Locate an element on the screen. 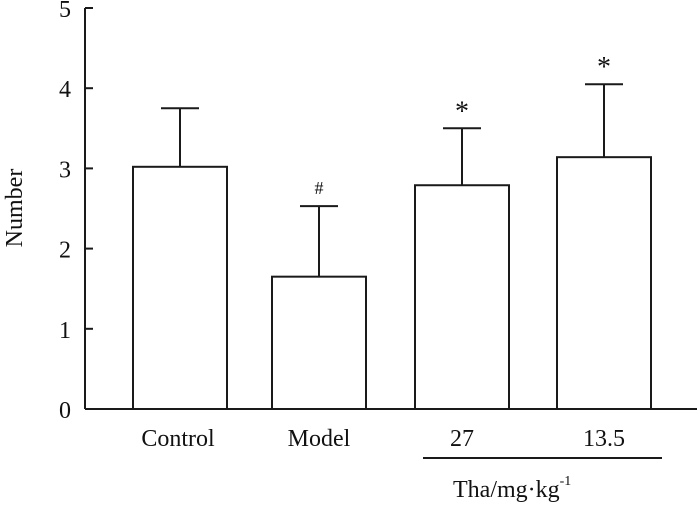  group-label: Tha/mg·kg-1 is located at coordinates (512, 488).